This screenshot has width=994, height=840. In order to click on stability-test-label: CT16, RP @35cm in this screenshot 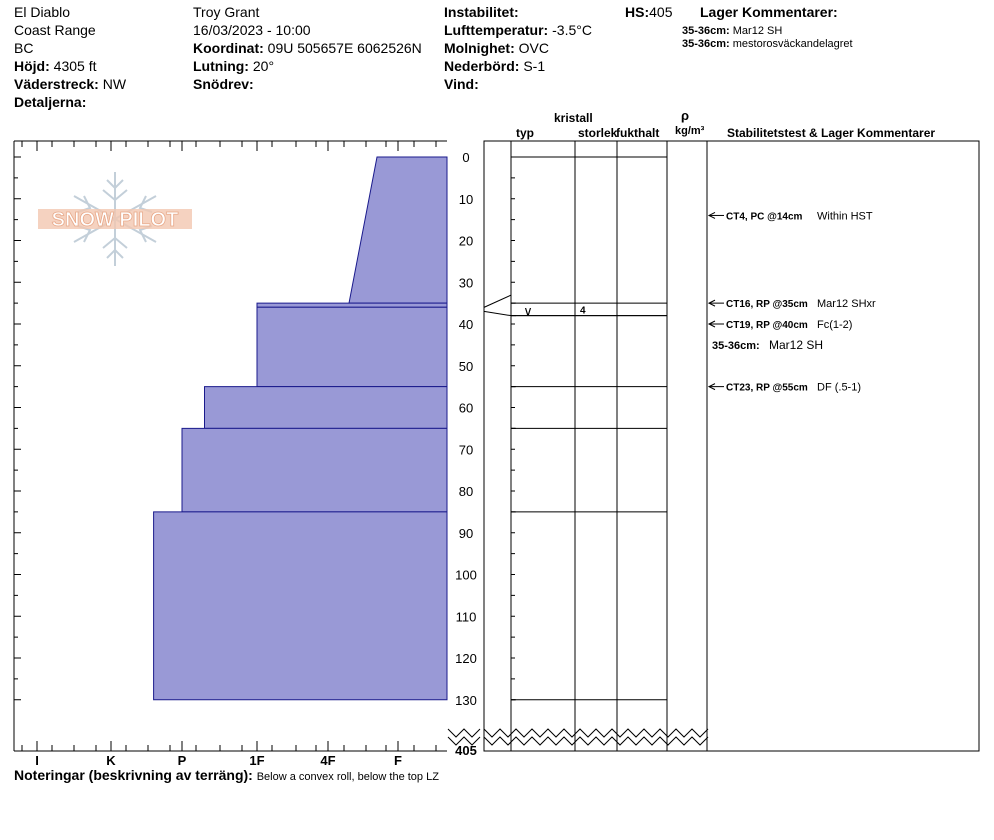, I will do `click(767, 304)`.